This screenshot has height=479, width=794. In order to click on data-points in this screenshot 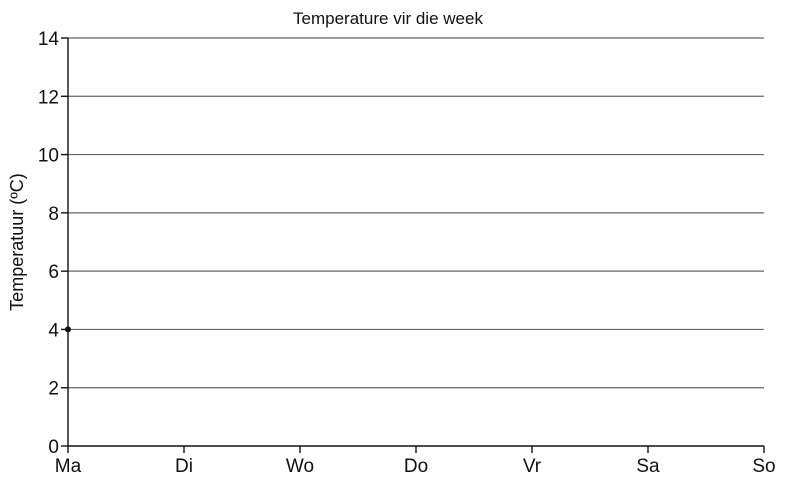, I will do `click(68, 329)`.